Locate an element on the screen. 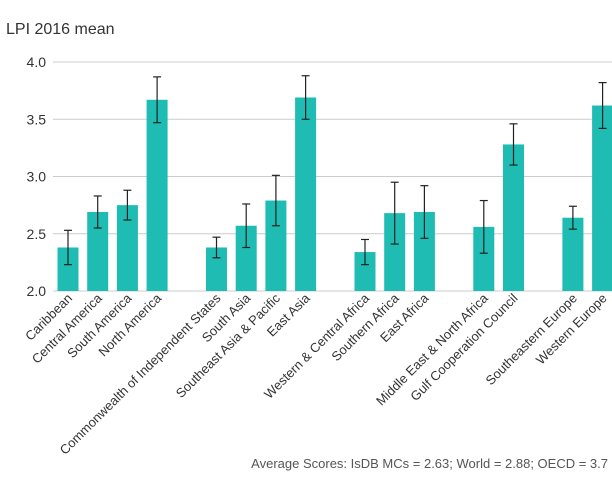  y-tick-label: 2.0 is located at coordinates (37, 291).